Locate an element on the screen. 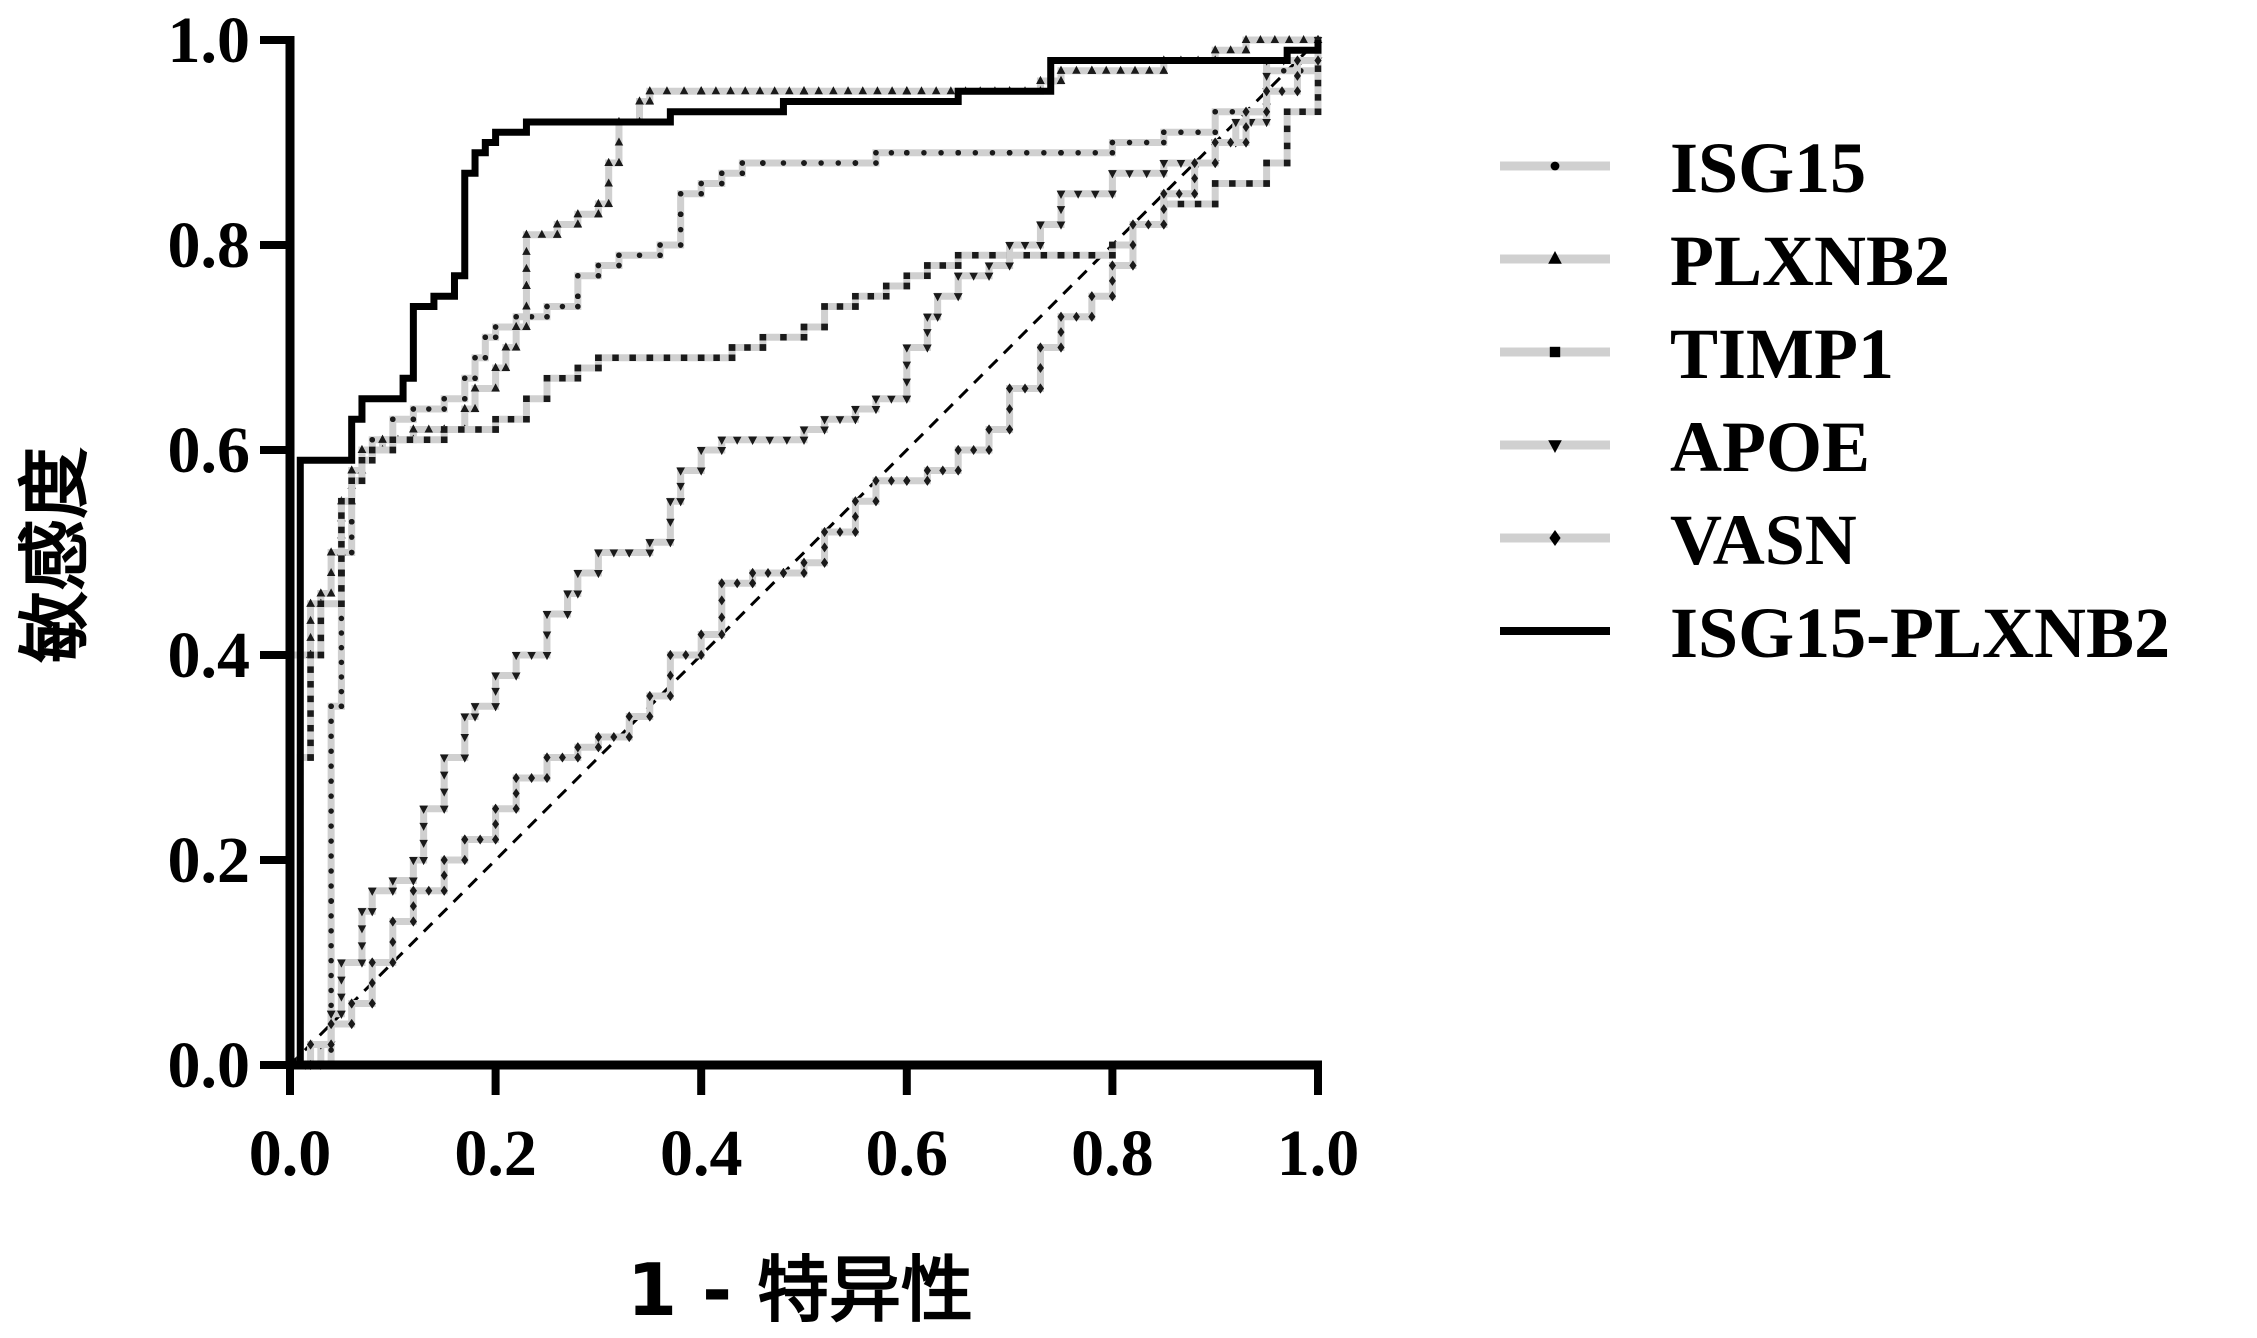 The height and width of the screenshot is (1338, 2257). legend-label: ISG15 is located at coordinates (1768, 168).